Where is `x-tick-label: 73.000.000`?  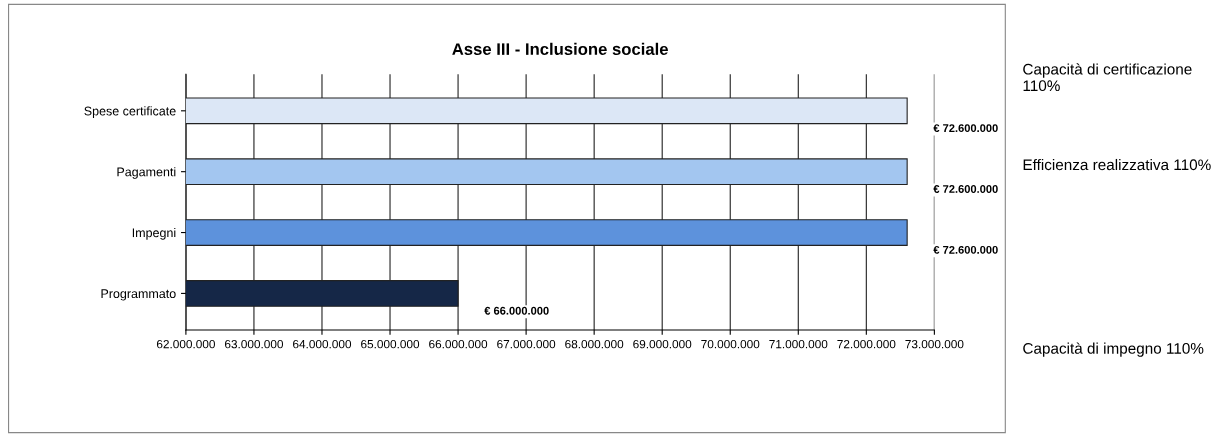 x-tick-label: 73.000.000 is located at coordinates (934, 344).